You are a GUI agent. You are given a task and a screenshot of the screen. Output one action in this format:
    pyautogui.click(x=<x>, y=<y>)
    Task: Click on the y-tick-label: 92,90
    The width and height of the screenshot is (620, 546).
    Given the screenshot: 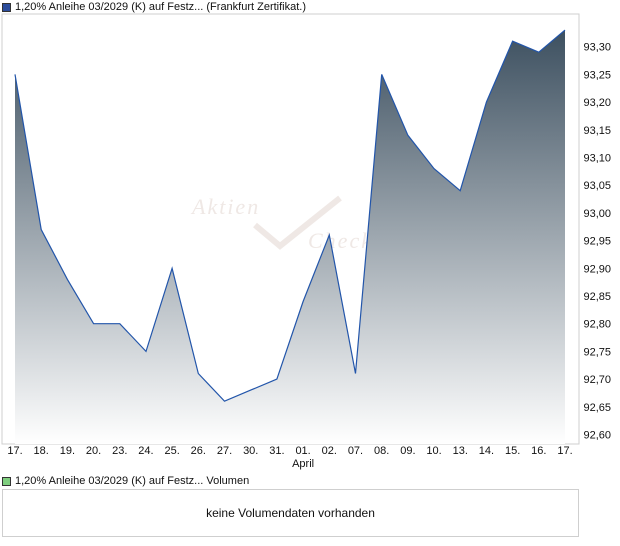 What is the action you would take?
    pyautogui.click(x=597, y=269)
    